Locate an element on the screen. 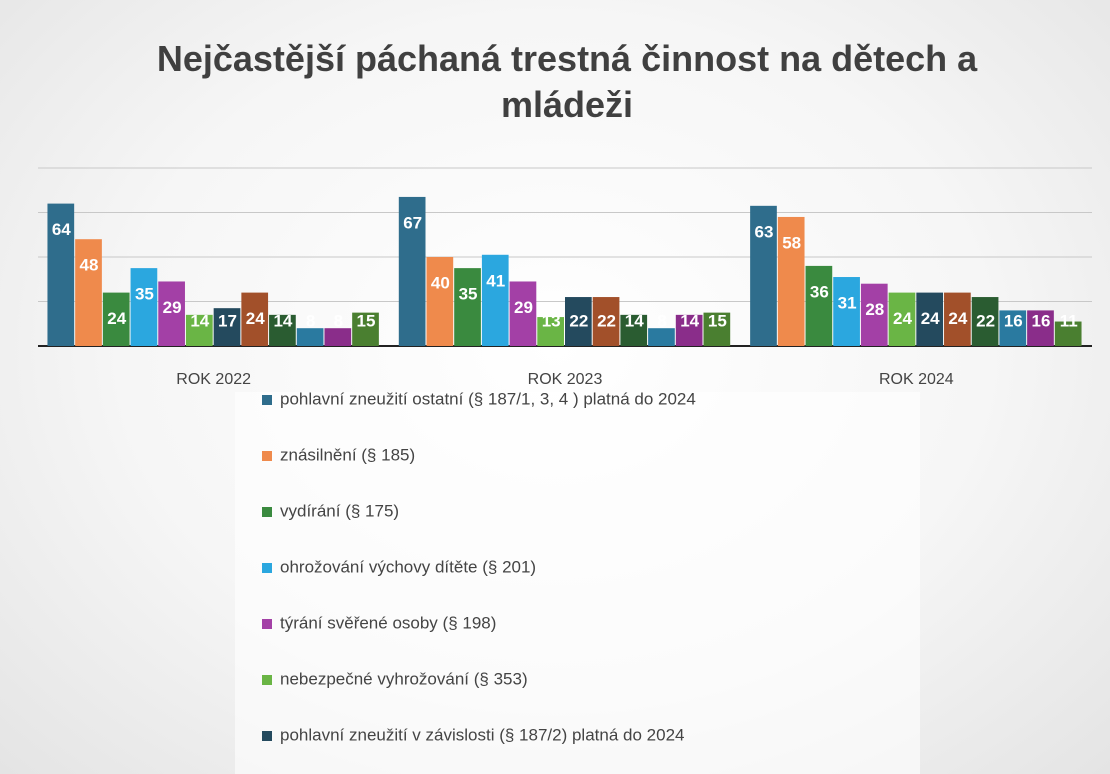 This screenshot has height=774, width=1110. data-label: 40 is located at coordinates (440, 282).